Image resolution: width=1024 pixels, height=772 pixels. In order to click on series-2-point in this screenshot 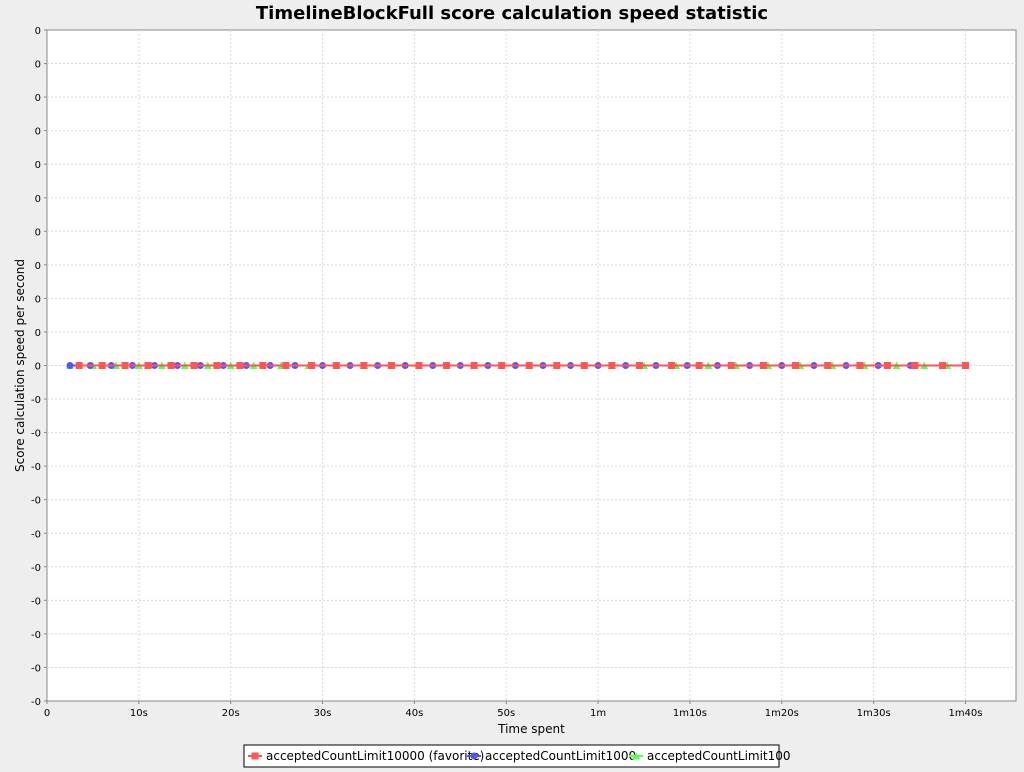, I will do `click(70, 365)`.